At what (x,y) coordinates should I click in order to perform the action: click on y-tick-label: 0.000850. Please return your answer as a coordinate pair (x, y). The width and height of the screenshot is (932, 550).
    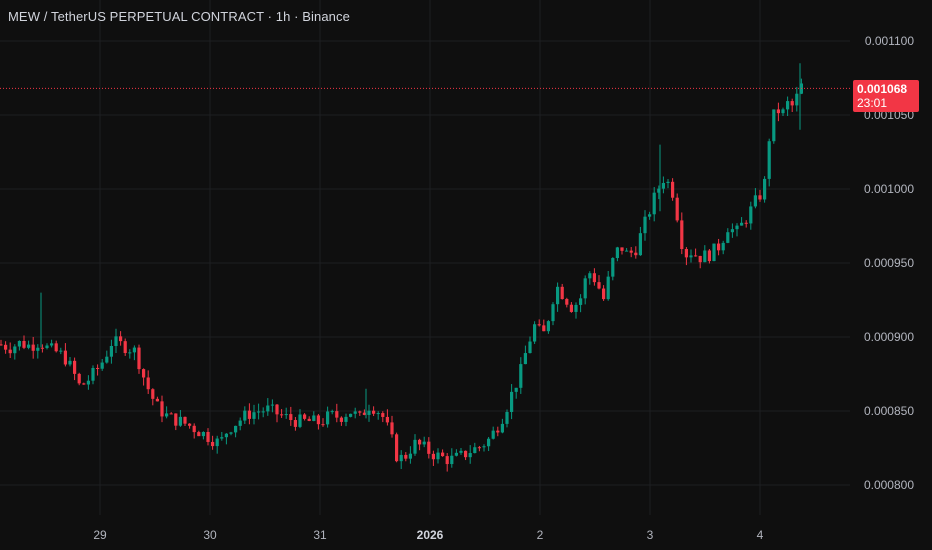
    Looking at the image, I should click on (888, 411).